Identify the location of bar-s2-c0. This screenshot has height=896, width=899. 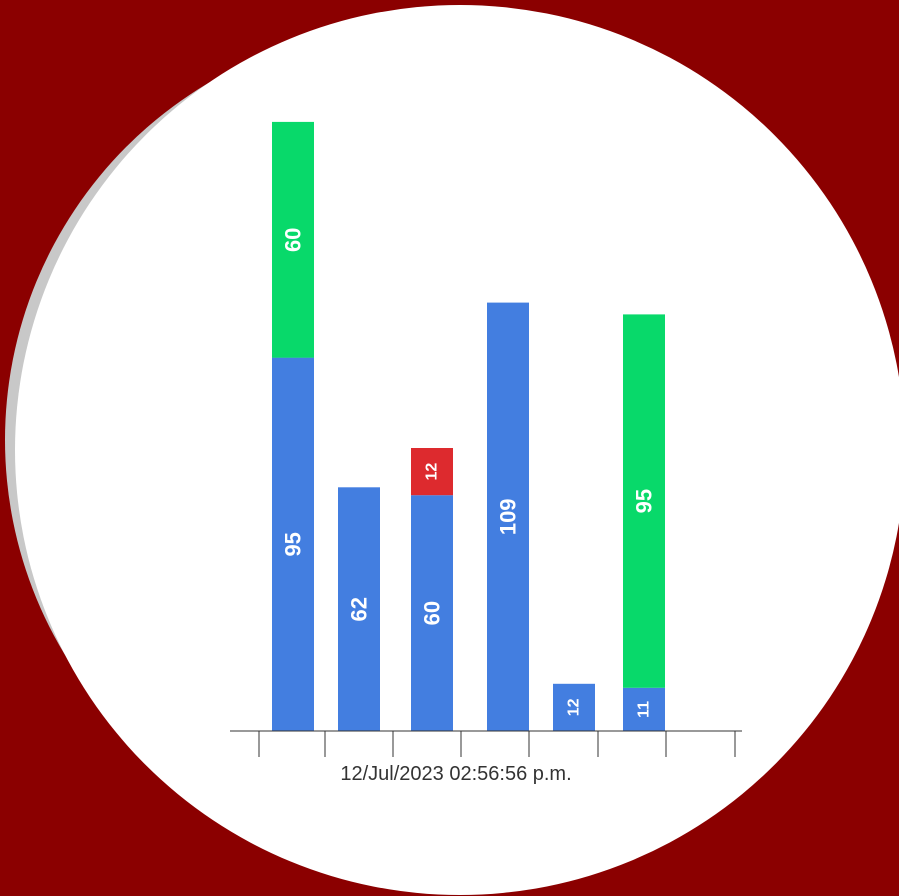
(293, 239).